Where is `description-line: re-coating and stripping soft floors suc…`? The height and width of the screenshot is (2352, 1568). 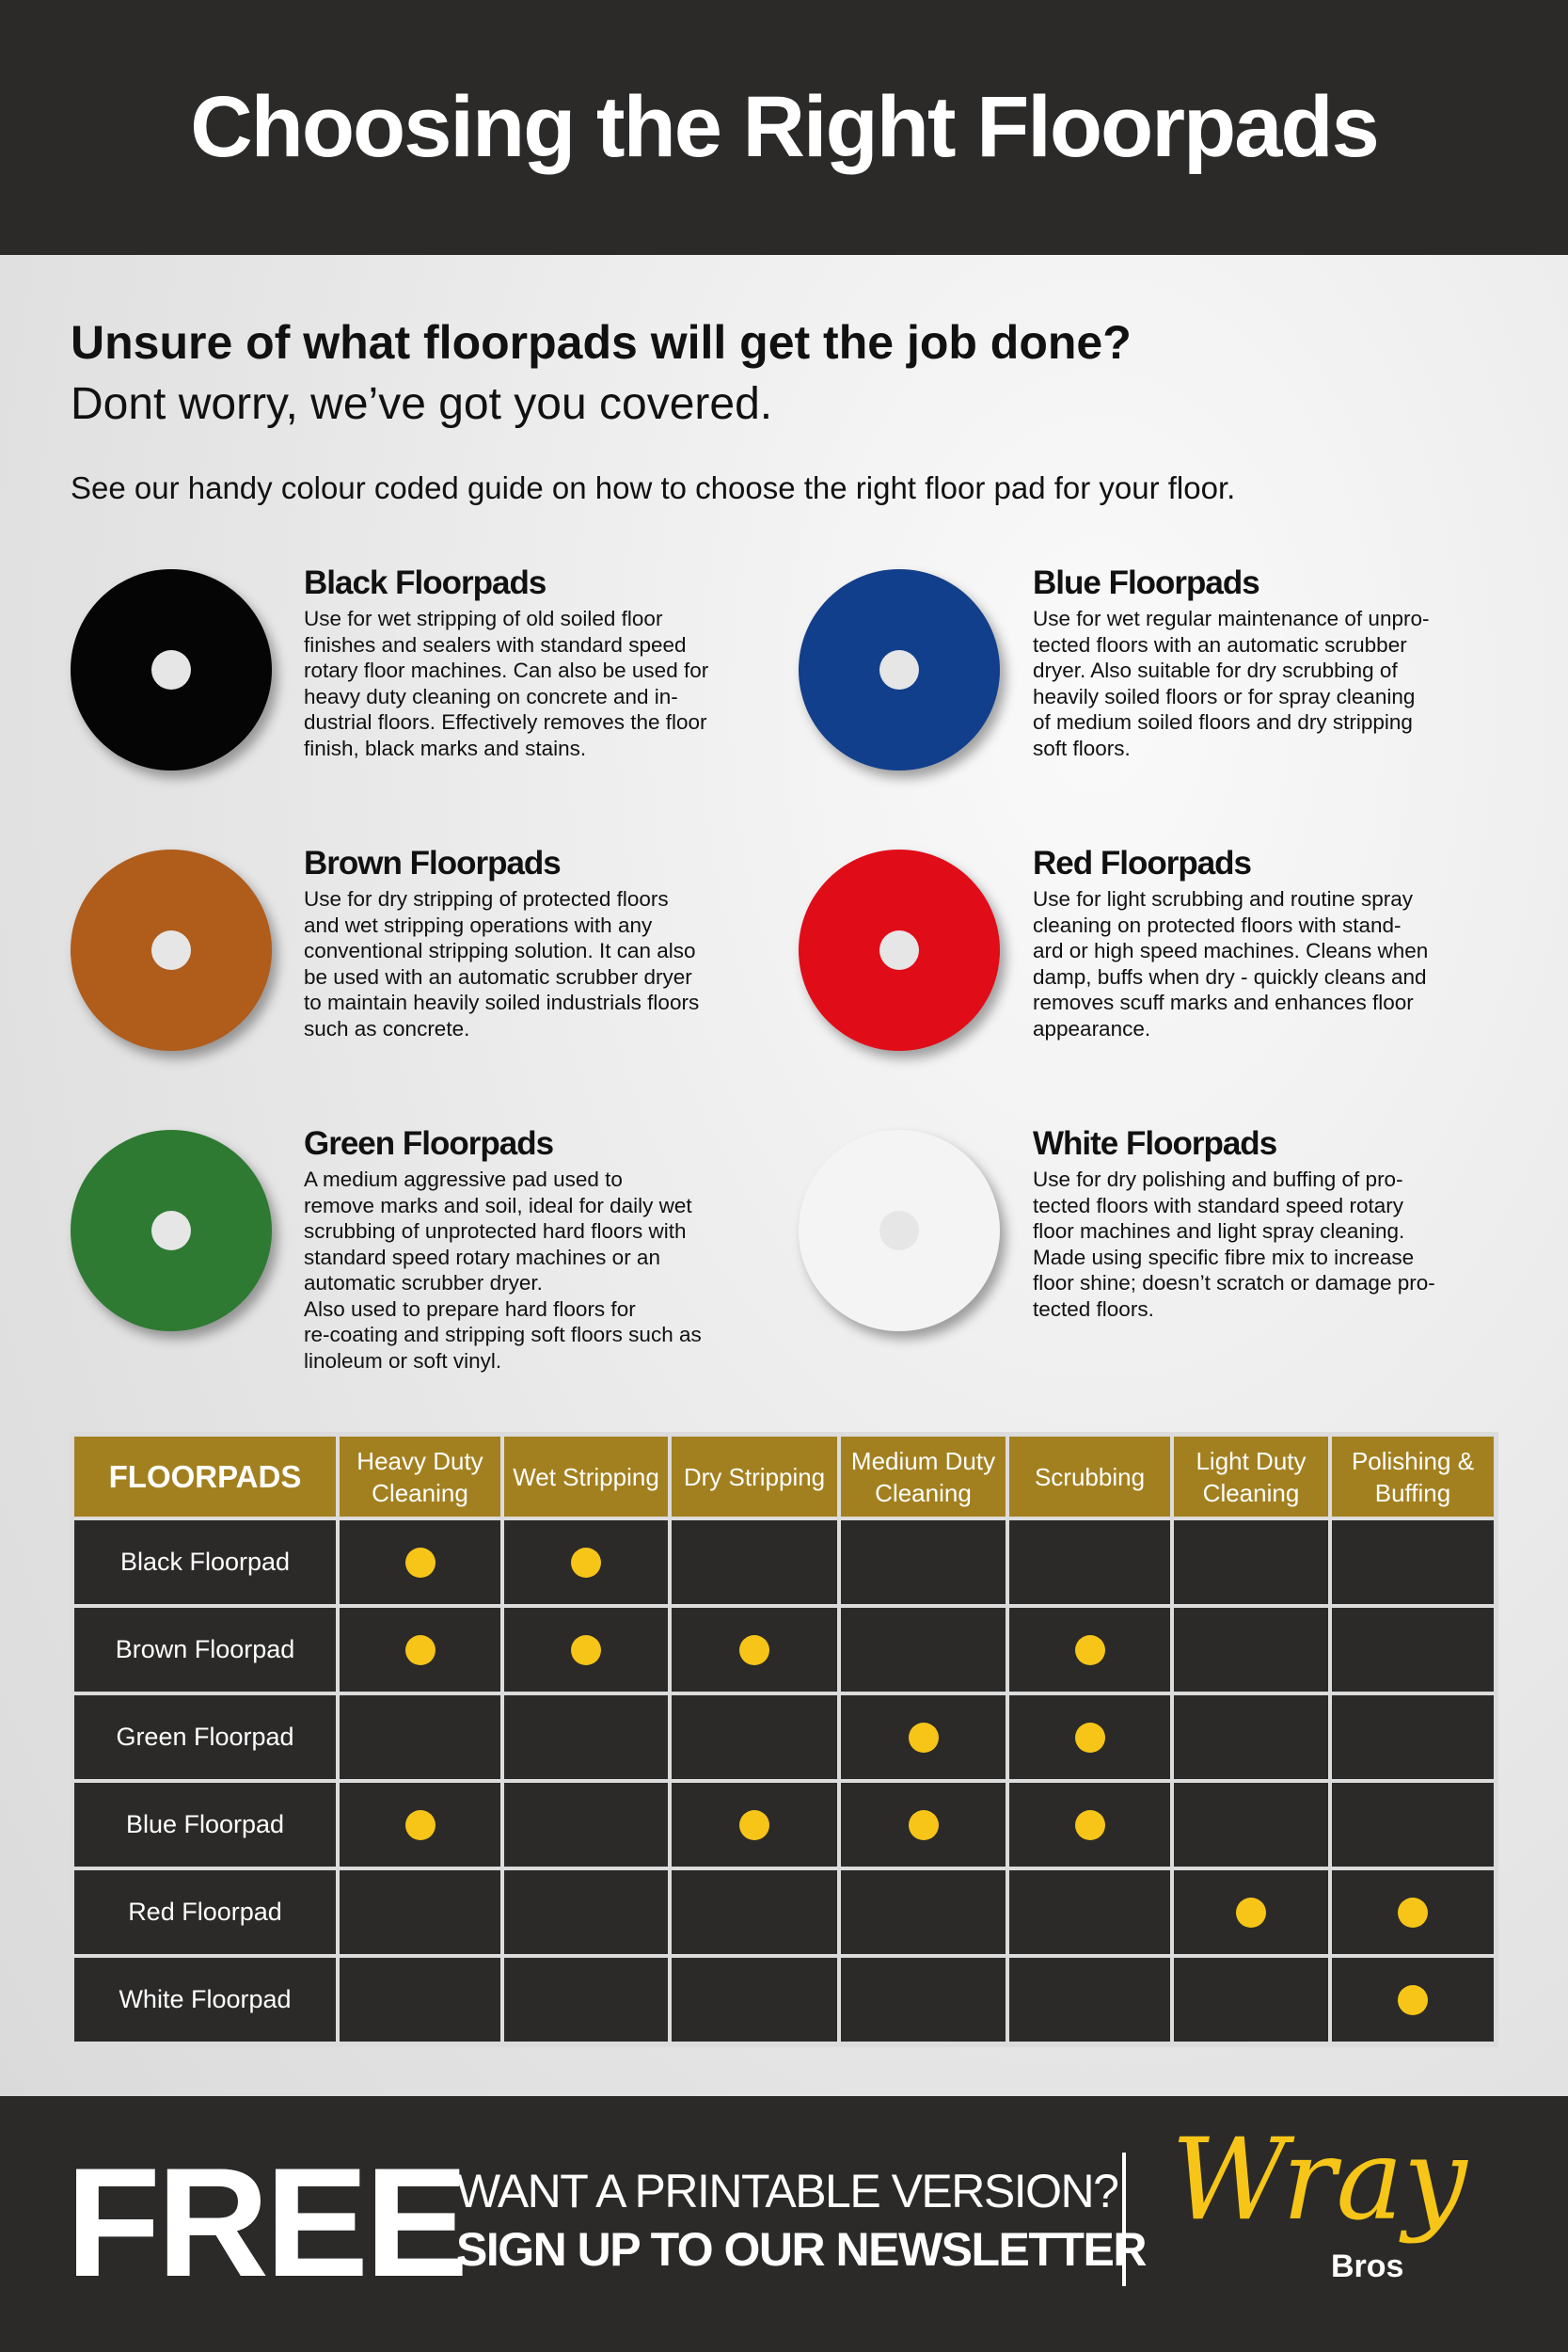 description-line: re-coating and stripping soft floors suc… is located at coordinates (503, 1334).